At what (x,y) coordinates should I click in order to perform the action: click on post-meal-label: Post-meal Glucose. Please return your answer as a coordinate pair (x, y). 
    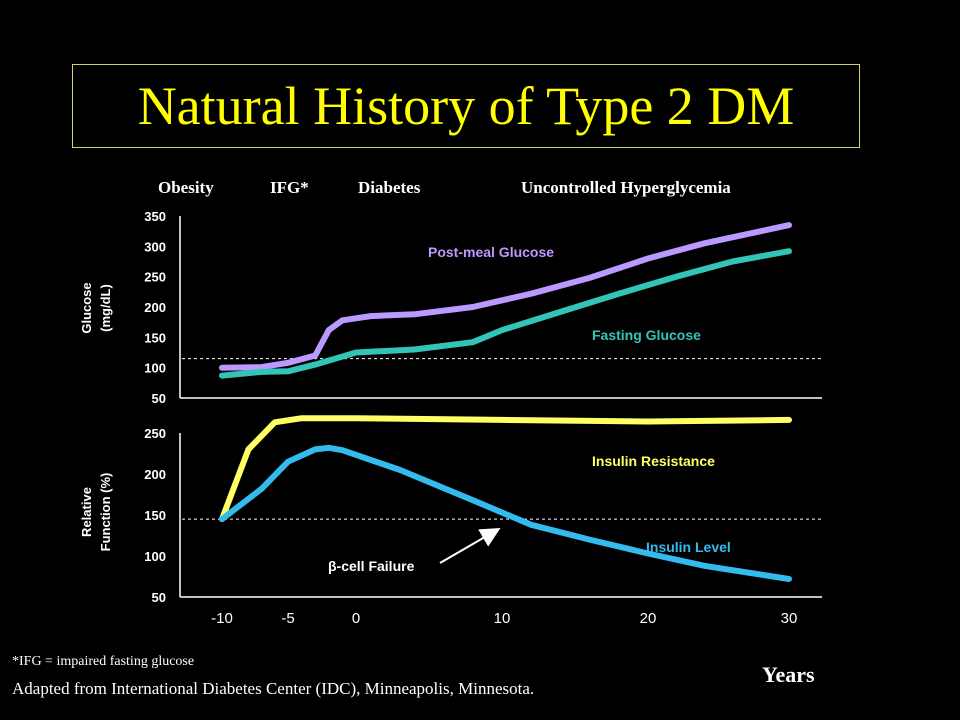
    Looking at the image, I should click on (491, 252).